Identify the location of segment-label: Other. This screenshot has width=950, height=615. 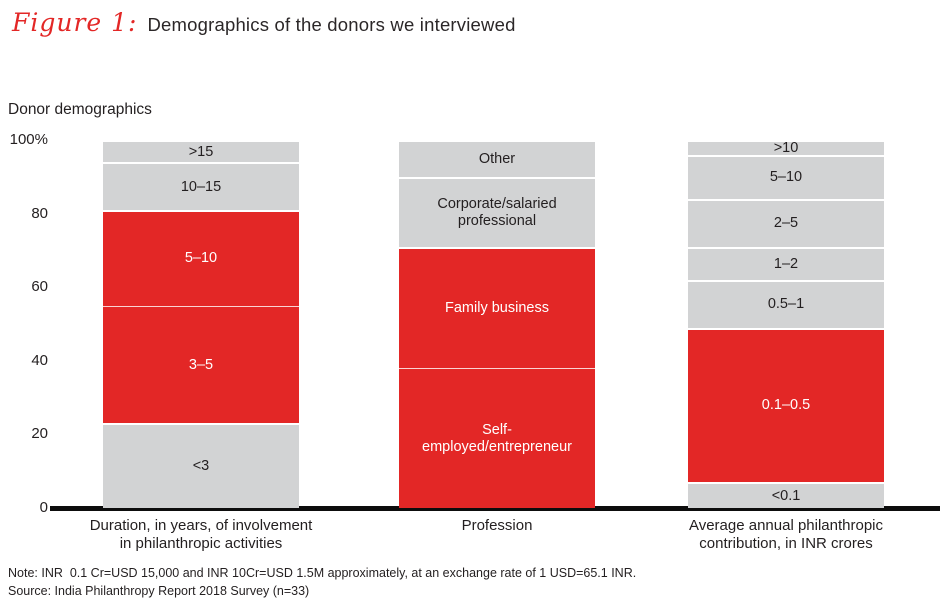
(497, 158).